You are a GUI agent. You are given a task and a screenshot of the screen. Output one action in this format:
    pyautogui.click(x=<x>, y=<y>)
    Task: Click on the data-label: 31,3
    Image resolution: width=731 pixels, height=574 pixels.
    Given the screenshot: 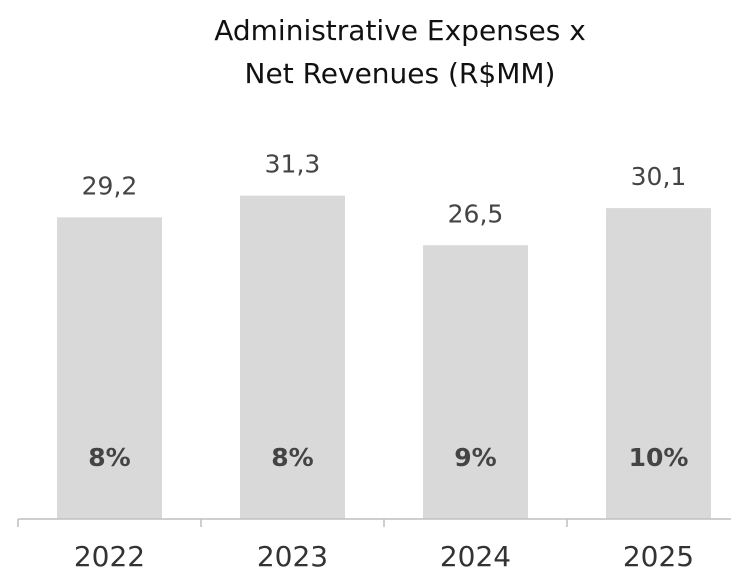 What is the action you would take?
    pyautogui.click(x=293, y=164)
    